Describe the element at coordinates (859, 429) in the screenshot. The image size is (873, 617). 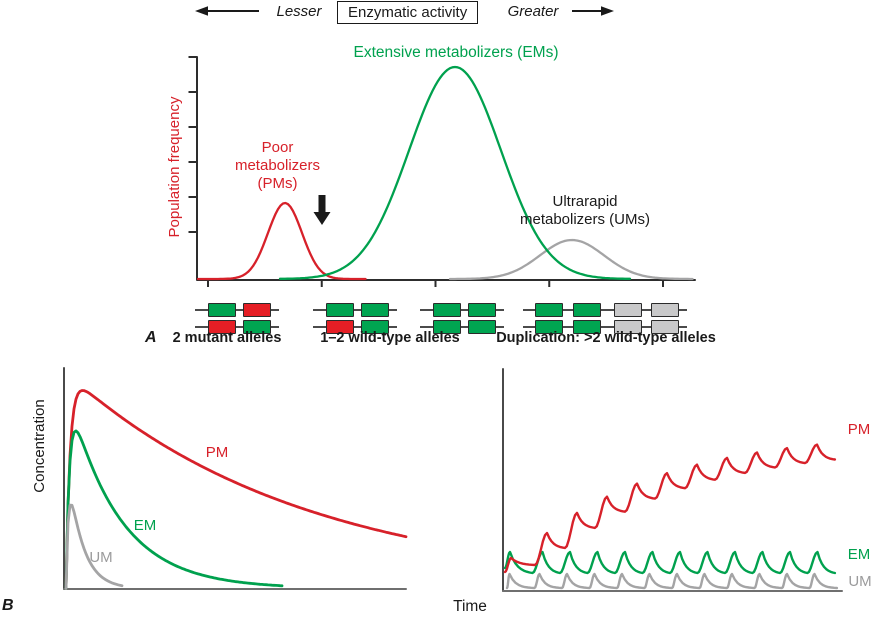
I see `right-pm-curve-label: PM` at that location.